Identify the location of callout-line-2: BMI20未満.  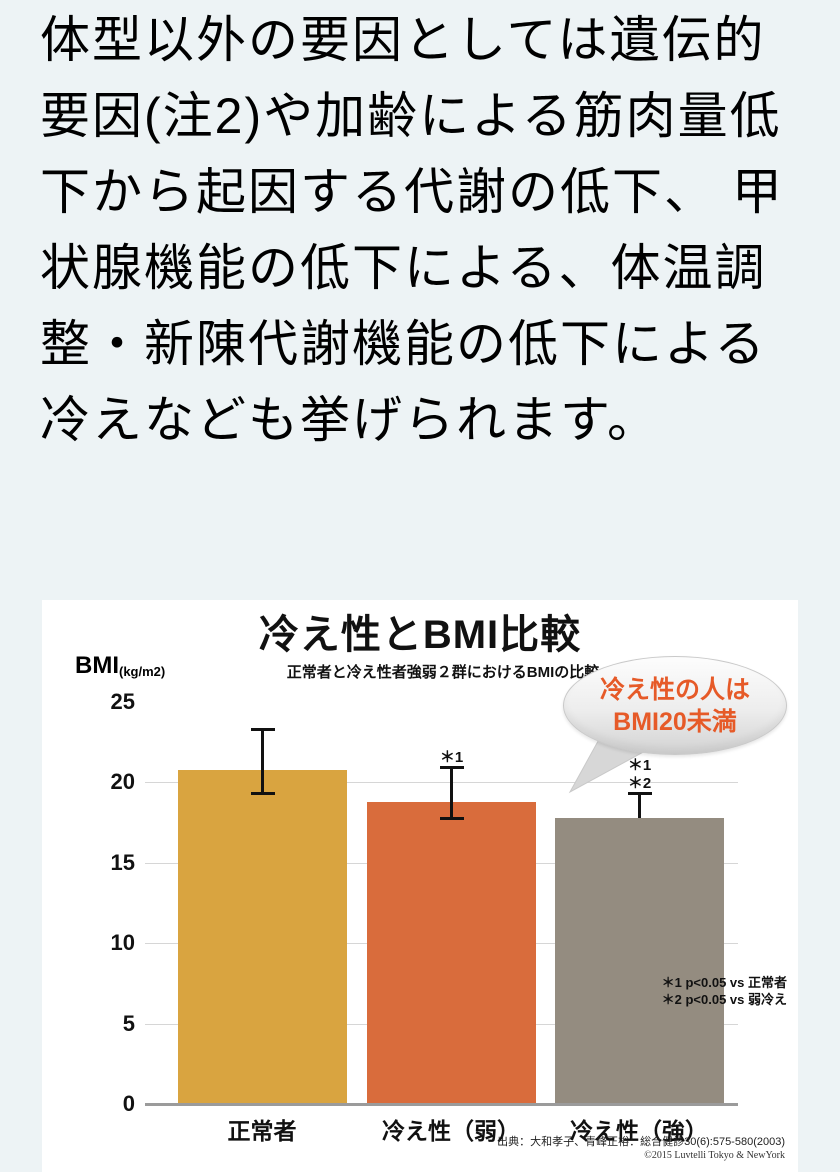
(675, 721).